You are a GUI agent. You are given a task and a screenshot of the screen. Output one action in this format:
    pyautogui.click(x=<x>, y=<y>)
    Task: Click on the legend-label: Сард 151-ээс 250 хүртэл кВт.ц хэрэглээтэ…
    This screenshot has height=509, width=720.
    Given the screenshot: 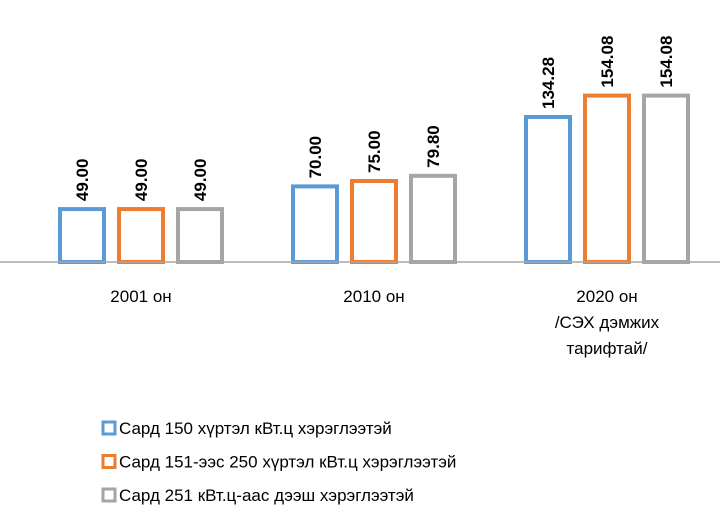 What is the action you would take?
    pyautogui.click(x=287, y=462)
    